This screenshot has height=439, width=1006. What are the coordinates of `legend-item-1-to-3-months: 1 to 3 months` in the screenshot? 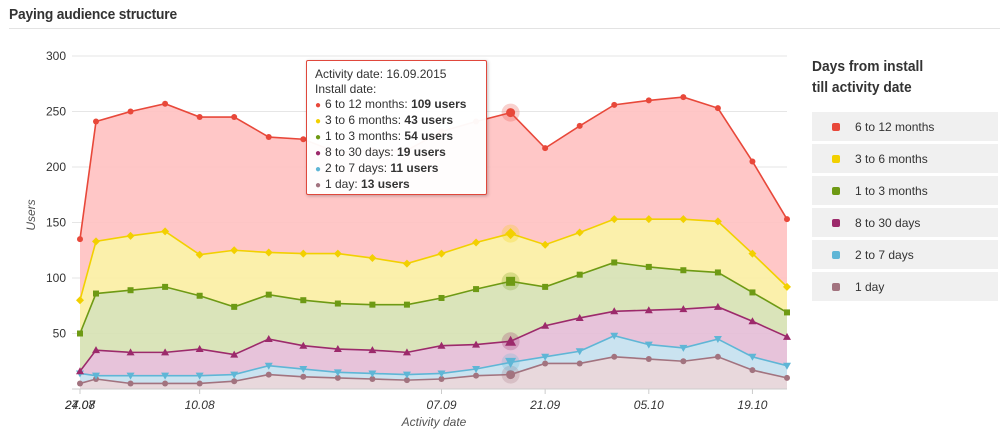 It's located at (905, 190).